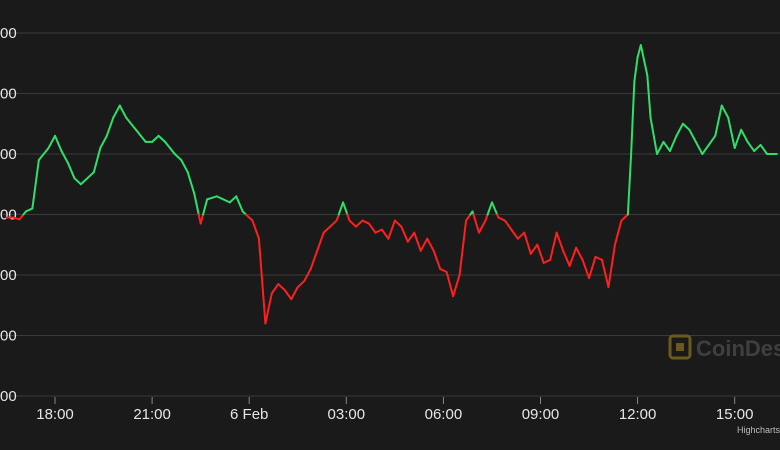 This screenshot has width=780, height=450. What do you see at coordinates (735, 414) in the screenshot?
I see `x-tick-label: 15:00` at bounding box center [735, 414].